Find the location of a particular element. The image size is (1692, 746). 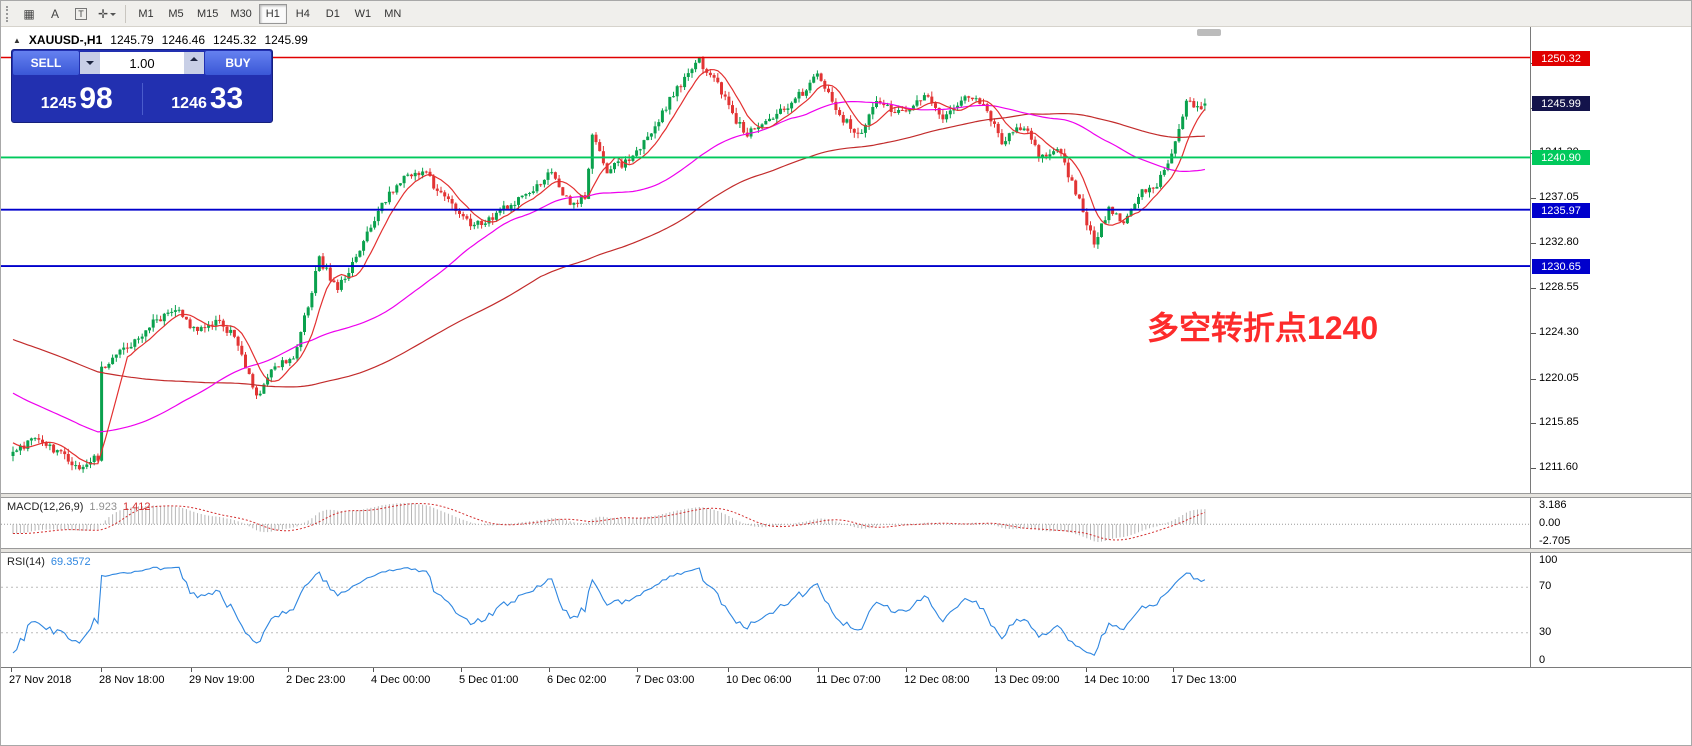

macd-axis-max: 3.186 is located at coordinates (1553, 505).